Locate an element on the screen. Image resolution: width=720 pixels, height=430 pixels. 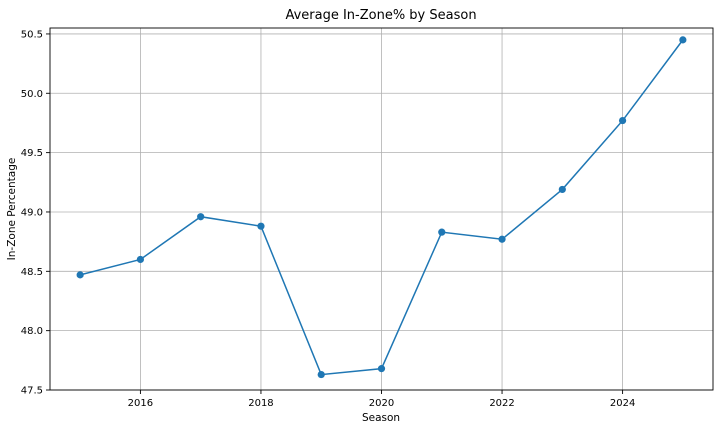
x-tick-label: 2016 is located at coordinates (140, 403).